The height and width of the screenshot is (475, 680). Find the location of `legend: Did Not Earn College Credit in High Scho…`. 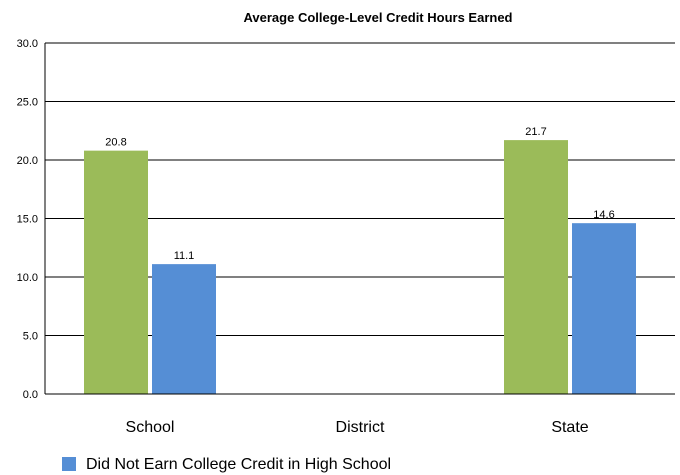

legend: Did Not Earn College Credit in High Scho… is located at coordinates (226, 464).